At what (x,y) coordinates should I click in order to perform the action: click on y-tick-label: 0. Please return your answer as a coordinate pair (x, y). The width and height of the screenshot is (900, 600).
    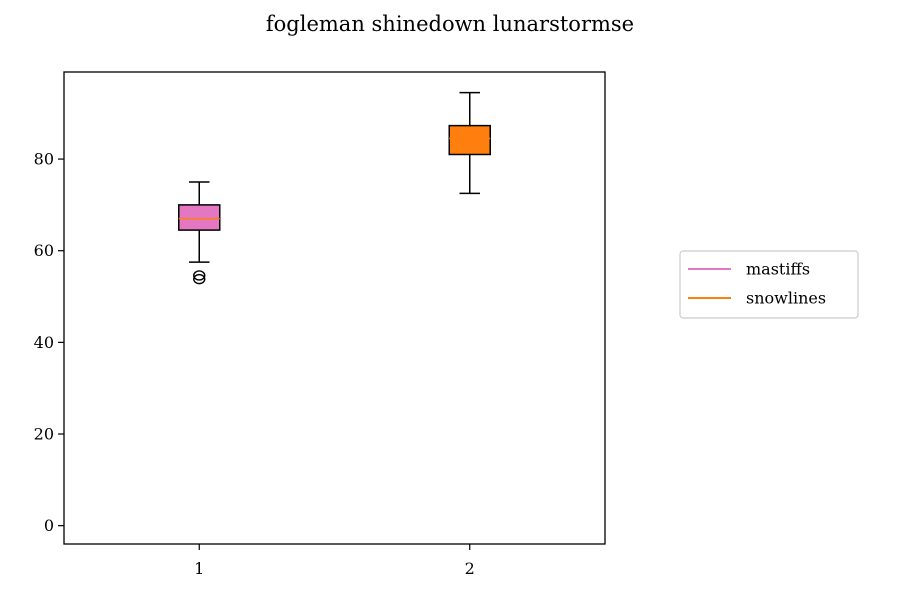
    Looking at the image, I should click on (49, 525).